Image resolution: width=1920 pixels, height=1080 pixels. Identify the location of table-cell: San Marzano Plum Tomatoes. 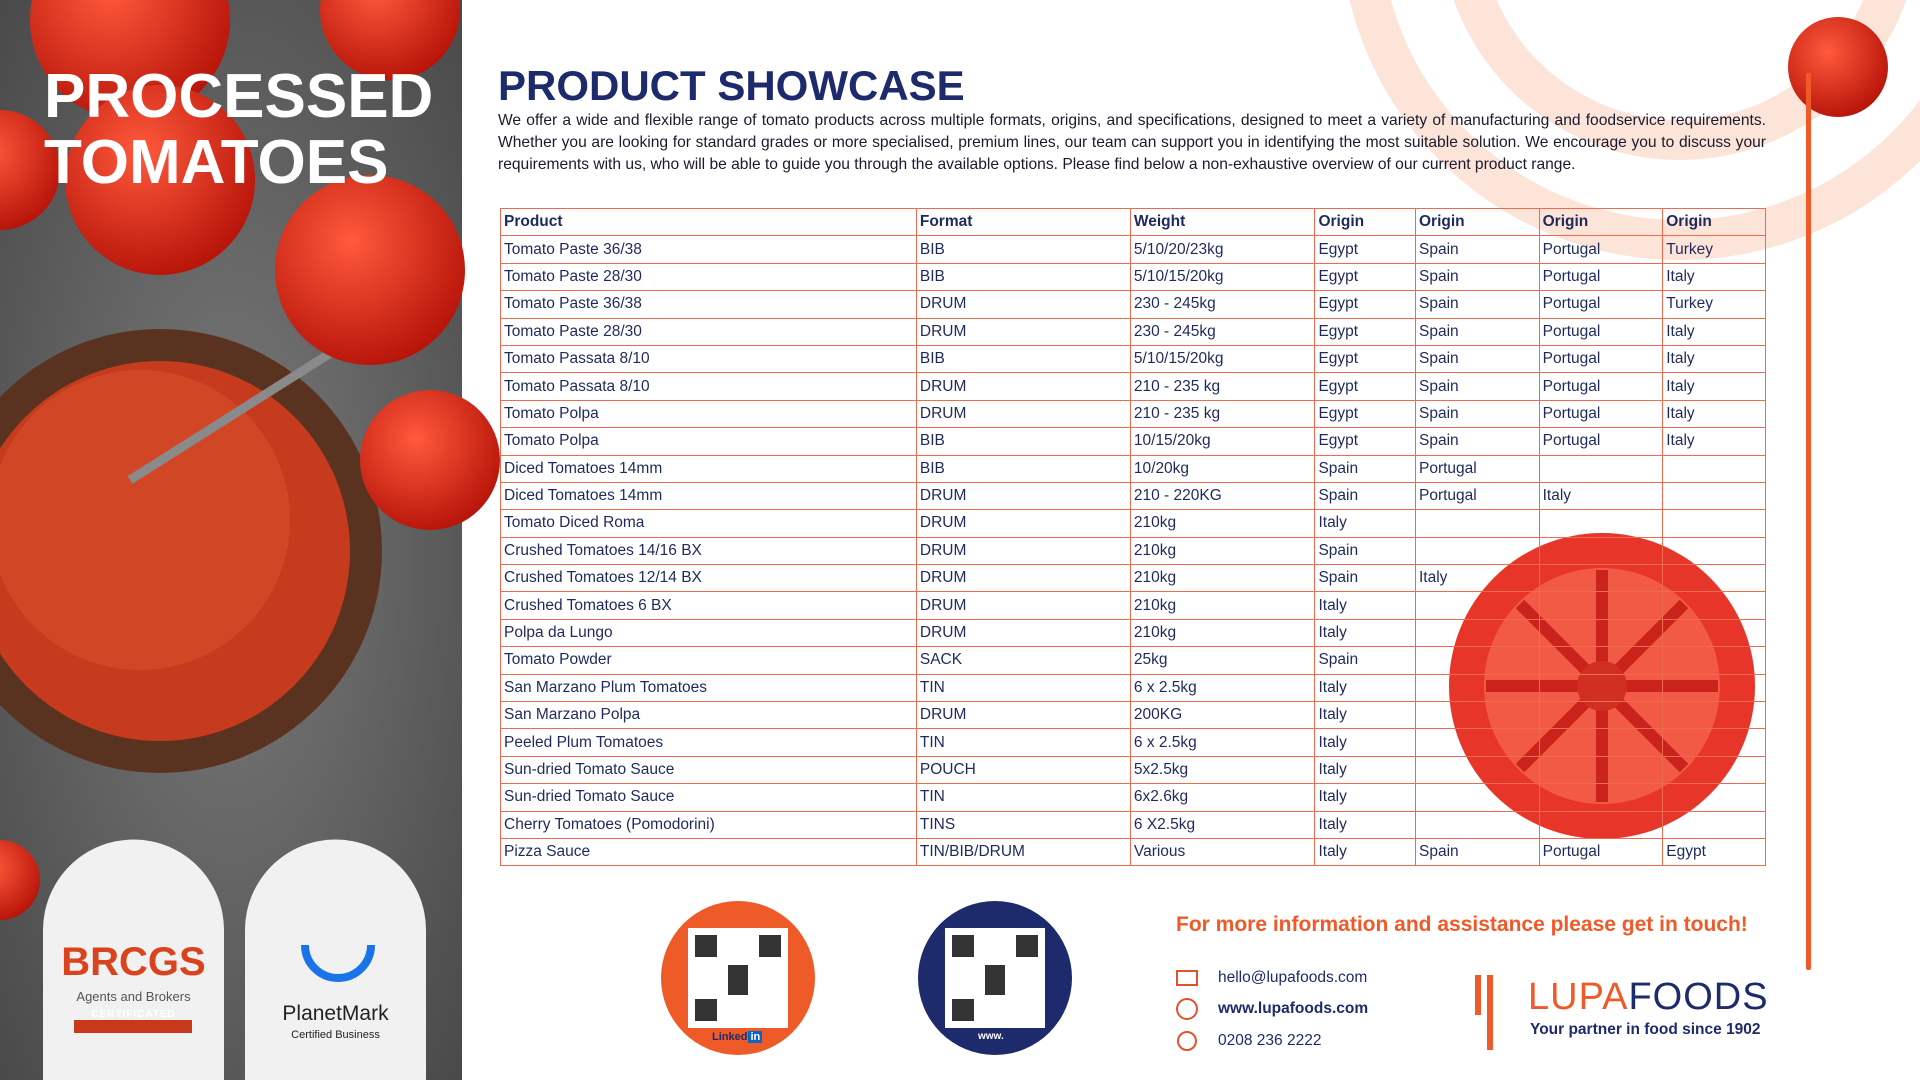
(708, 688).